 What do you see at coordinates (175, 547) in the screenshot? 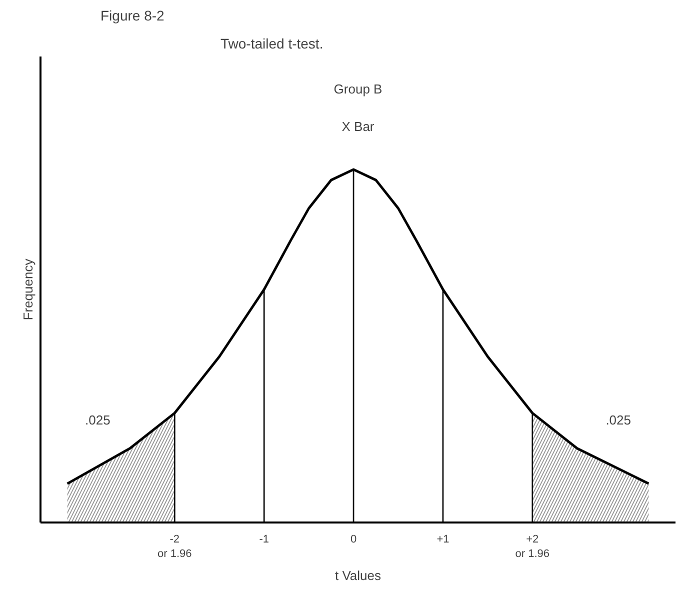
I see `x-tick-label: -2 or 1.96` at bounding box center [175, 547].